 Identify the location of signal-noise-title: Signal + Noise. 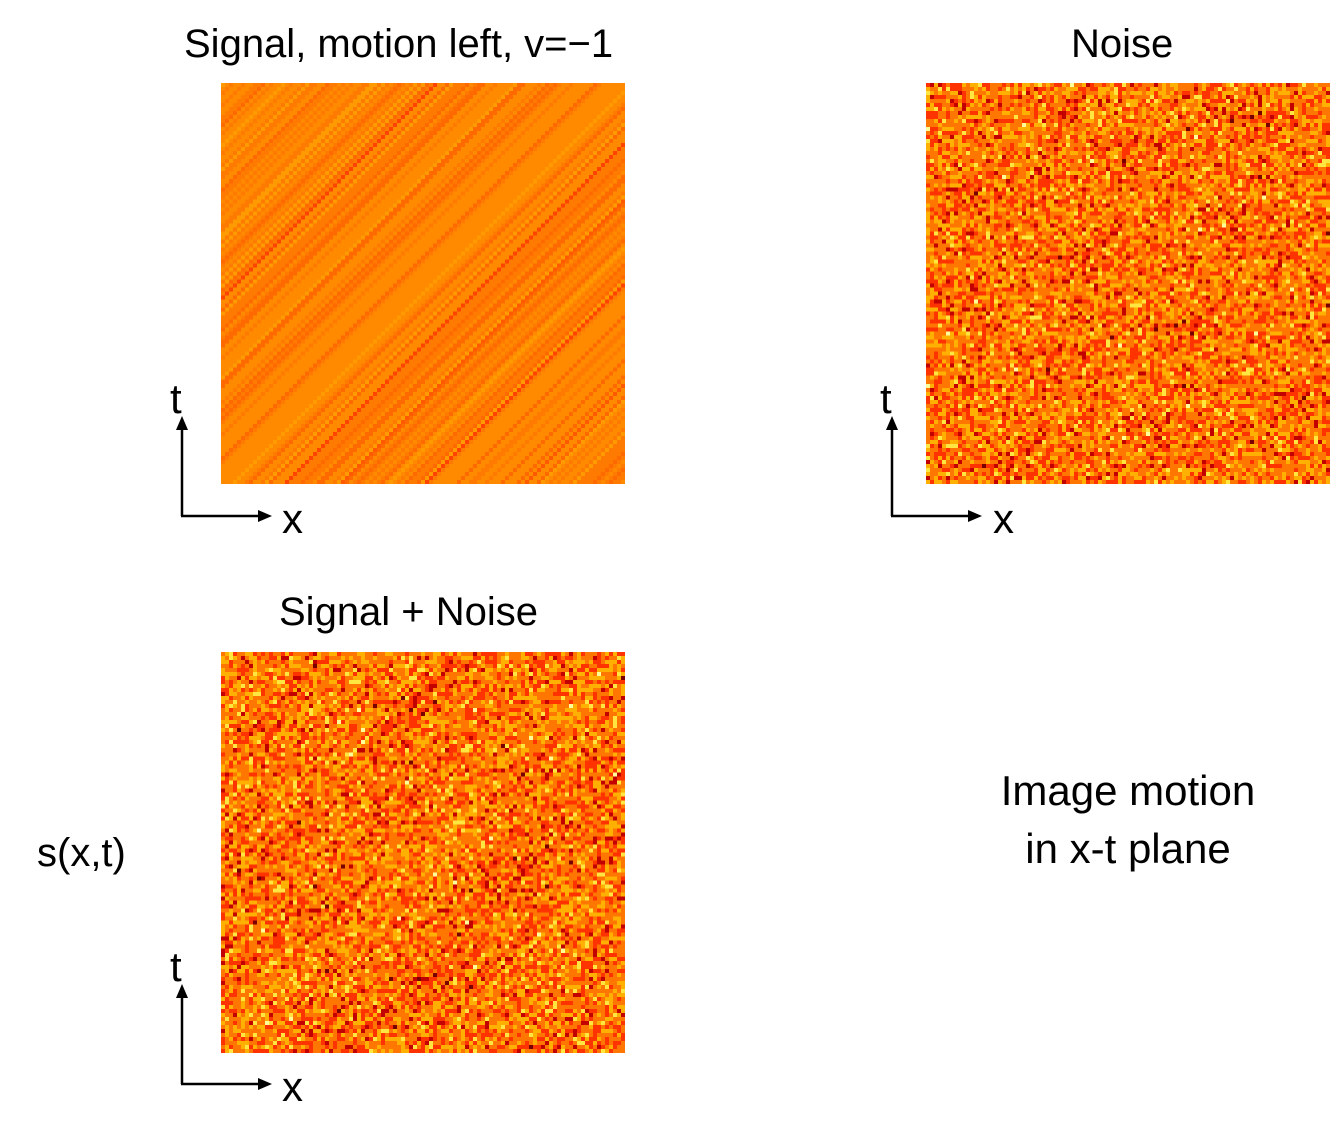
(409, 612).